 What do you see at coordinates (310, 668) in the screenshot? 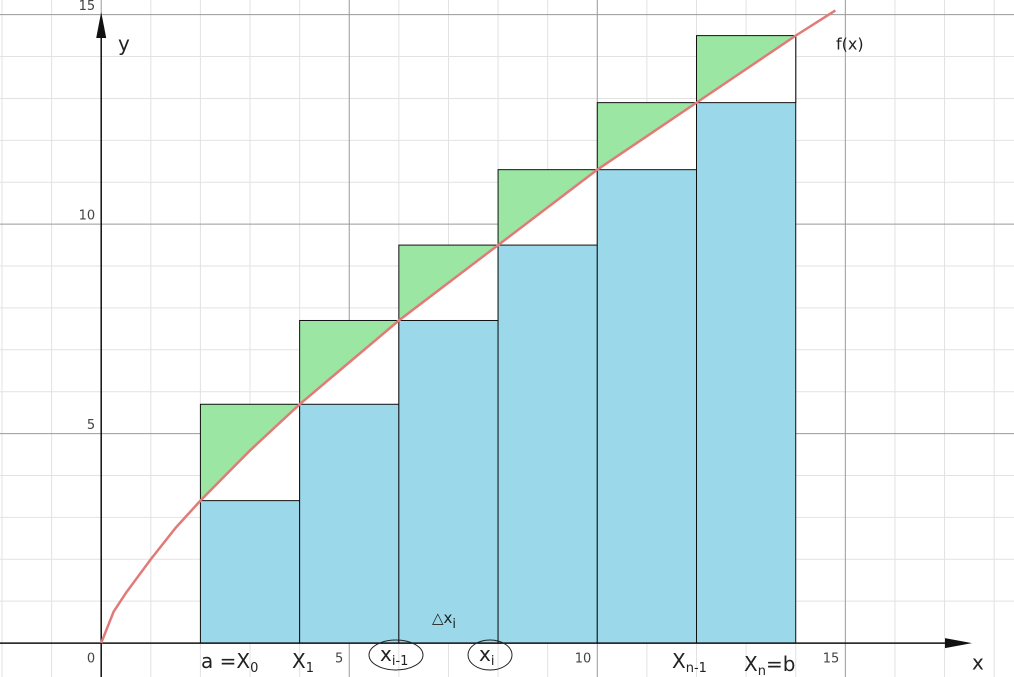
I see `label-subscript: 1` at bounding box center [310, 668].